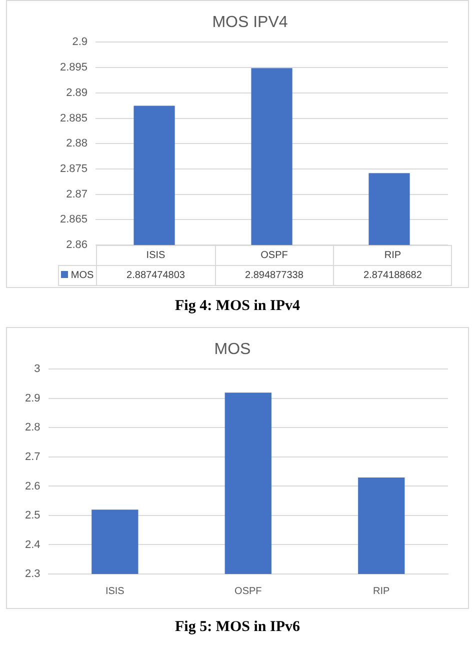  What do you see at coordinates (32, 516) in the screenshot?
I see `y-tick-label: 2.5` at bounding box center [32, 516].